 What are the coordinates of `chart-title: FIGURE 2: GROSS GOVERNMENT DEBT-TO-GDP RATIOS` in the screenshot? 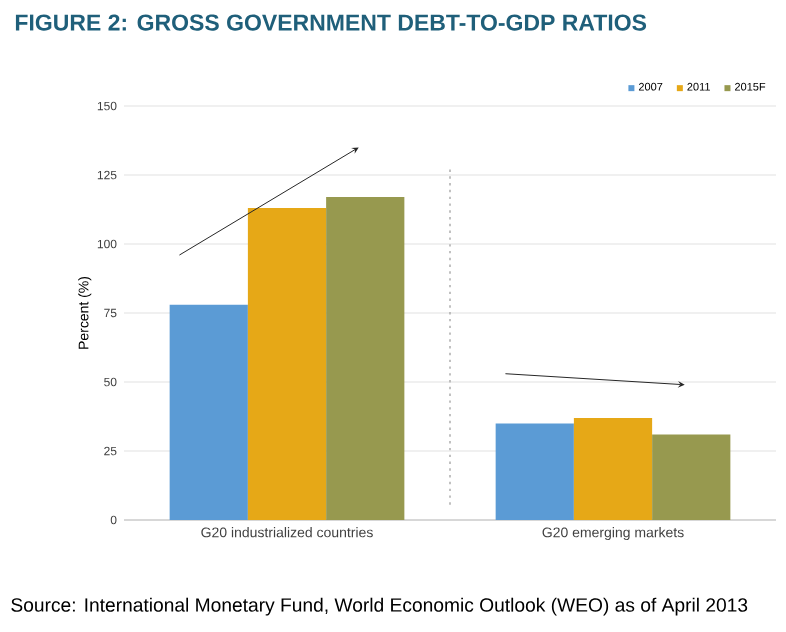 It's located at (331, 22).